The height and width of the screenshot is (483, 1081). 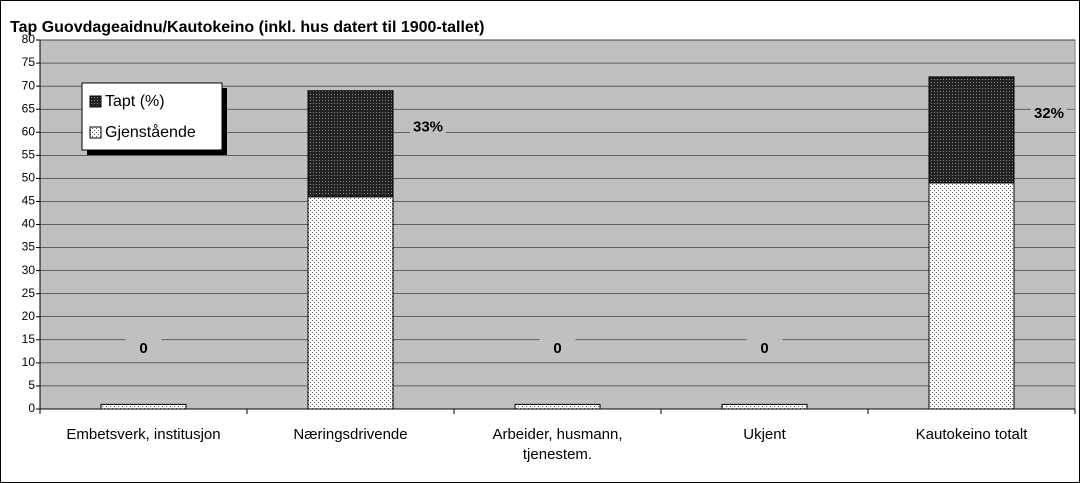 What do you see at coordinates (29, 339) in the screenshot?
I see `y-tick-label: 15` at bounding box center [29, 339].